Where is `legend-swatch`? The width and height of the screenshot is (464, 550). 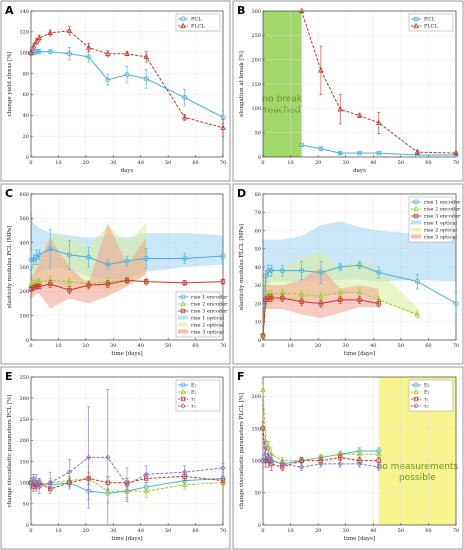 legend-swatch is located at coordinates (416, 222).